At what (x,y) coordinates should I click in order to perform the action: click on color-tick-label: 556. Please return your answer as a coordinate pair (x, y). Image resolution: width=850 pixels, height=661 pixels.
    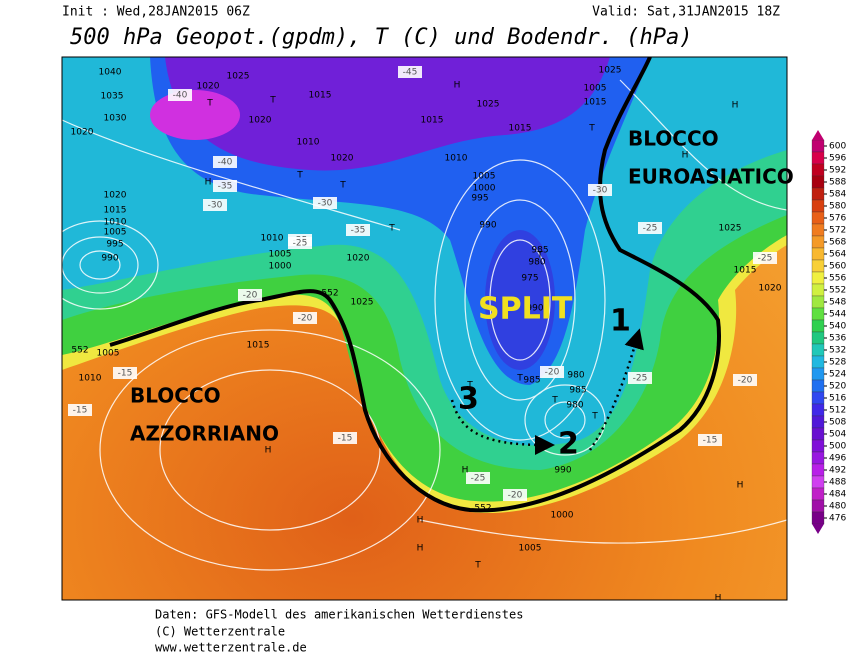
    Looking at the image, I should click on (837, 279).